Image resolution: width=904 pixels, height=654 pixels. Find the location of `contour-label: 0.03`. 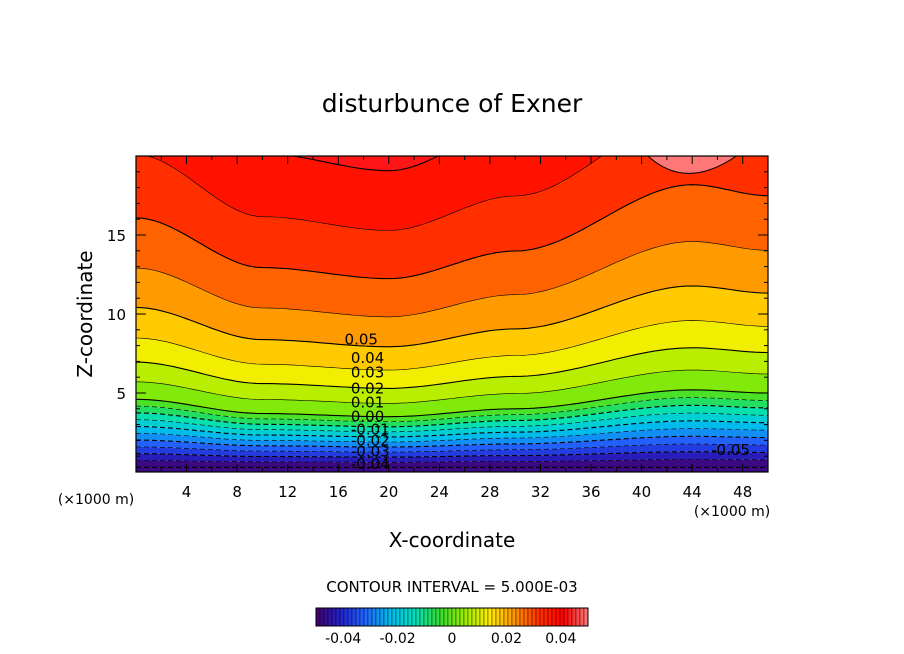

contour-label: 0.03 is located at coordinates (367, 372).